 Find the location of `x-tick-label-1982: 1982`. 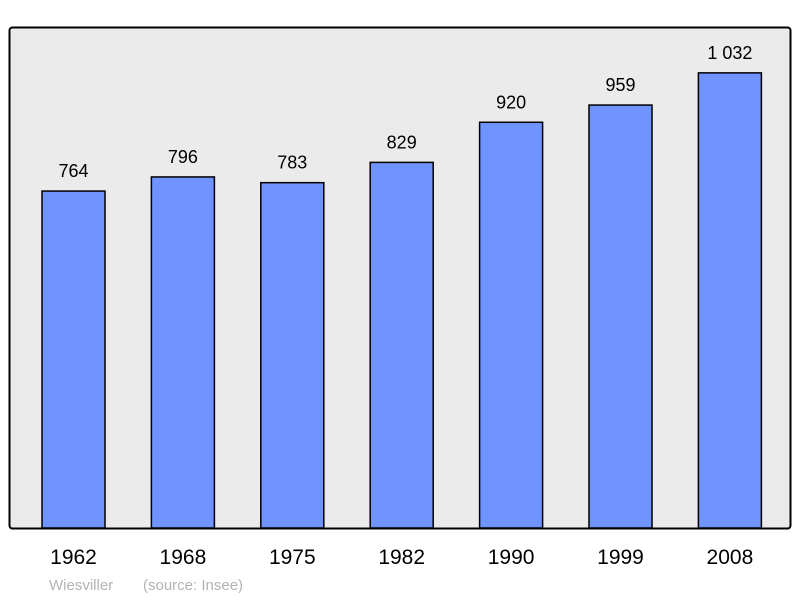

x-tick-label-1982: 1982 is located at coordinates (401, 557).